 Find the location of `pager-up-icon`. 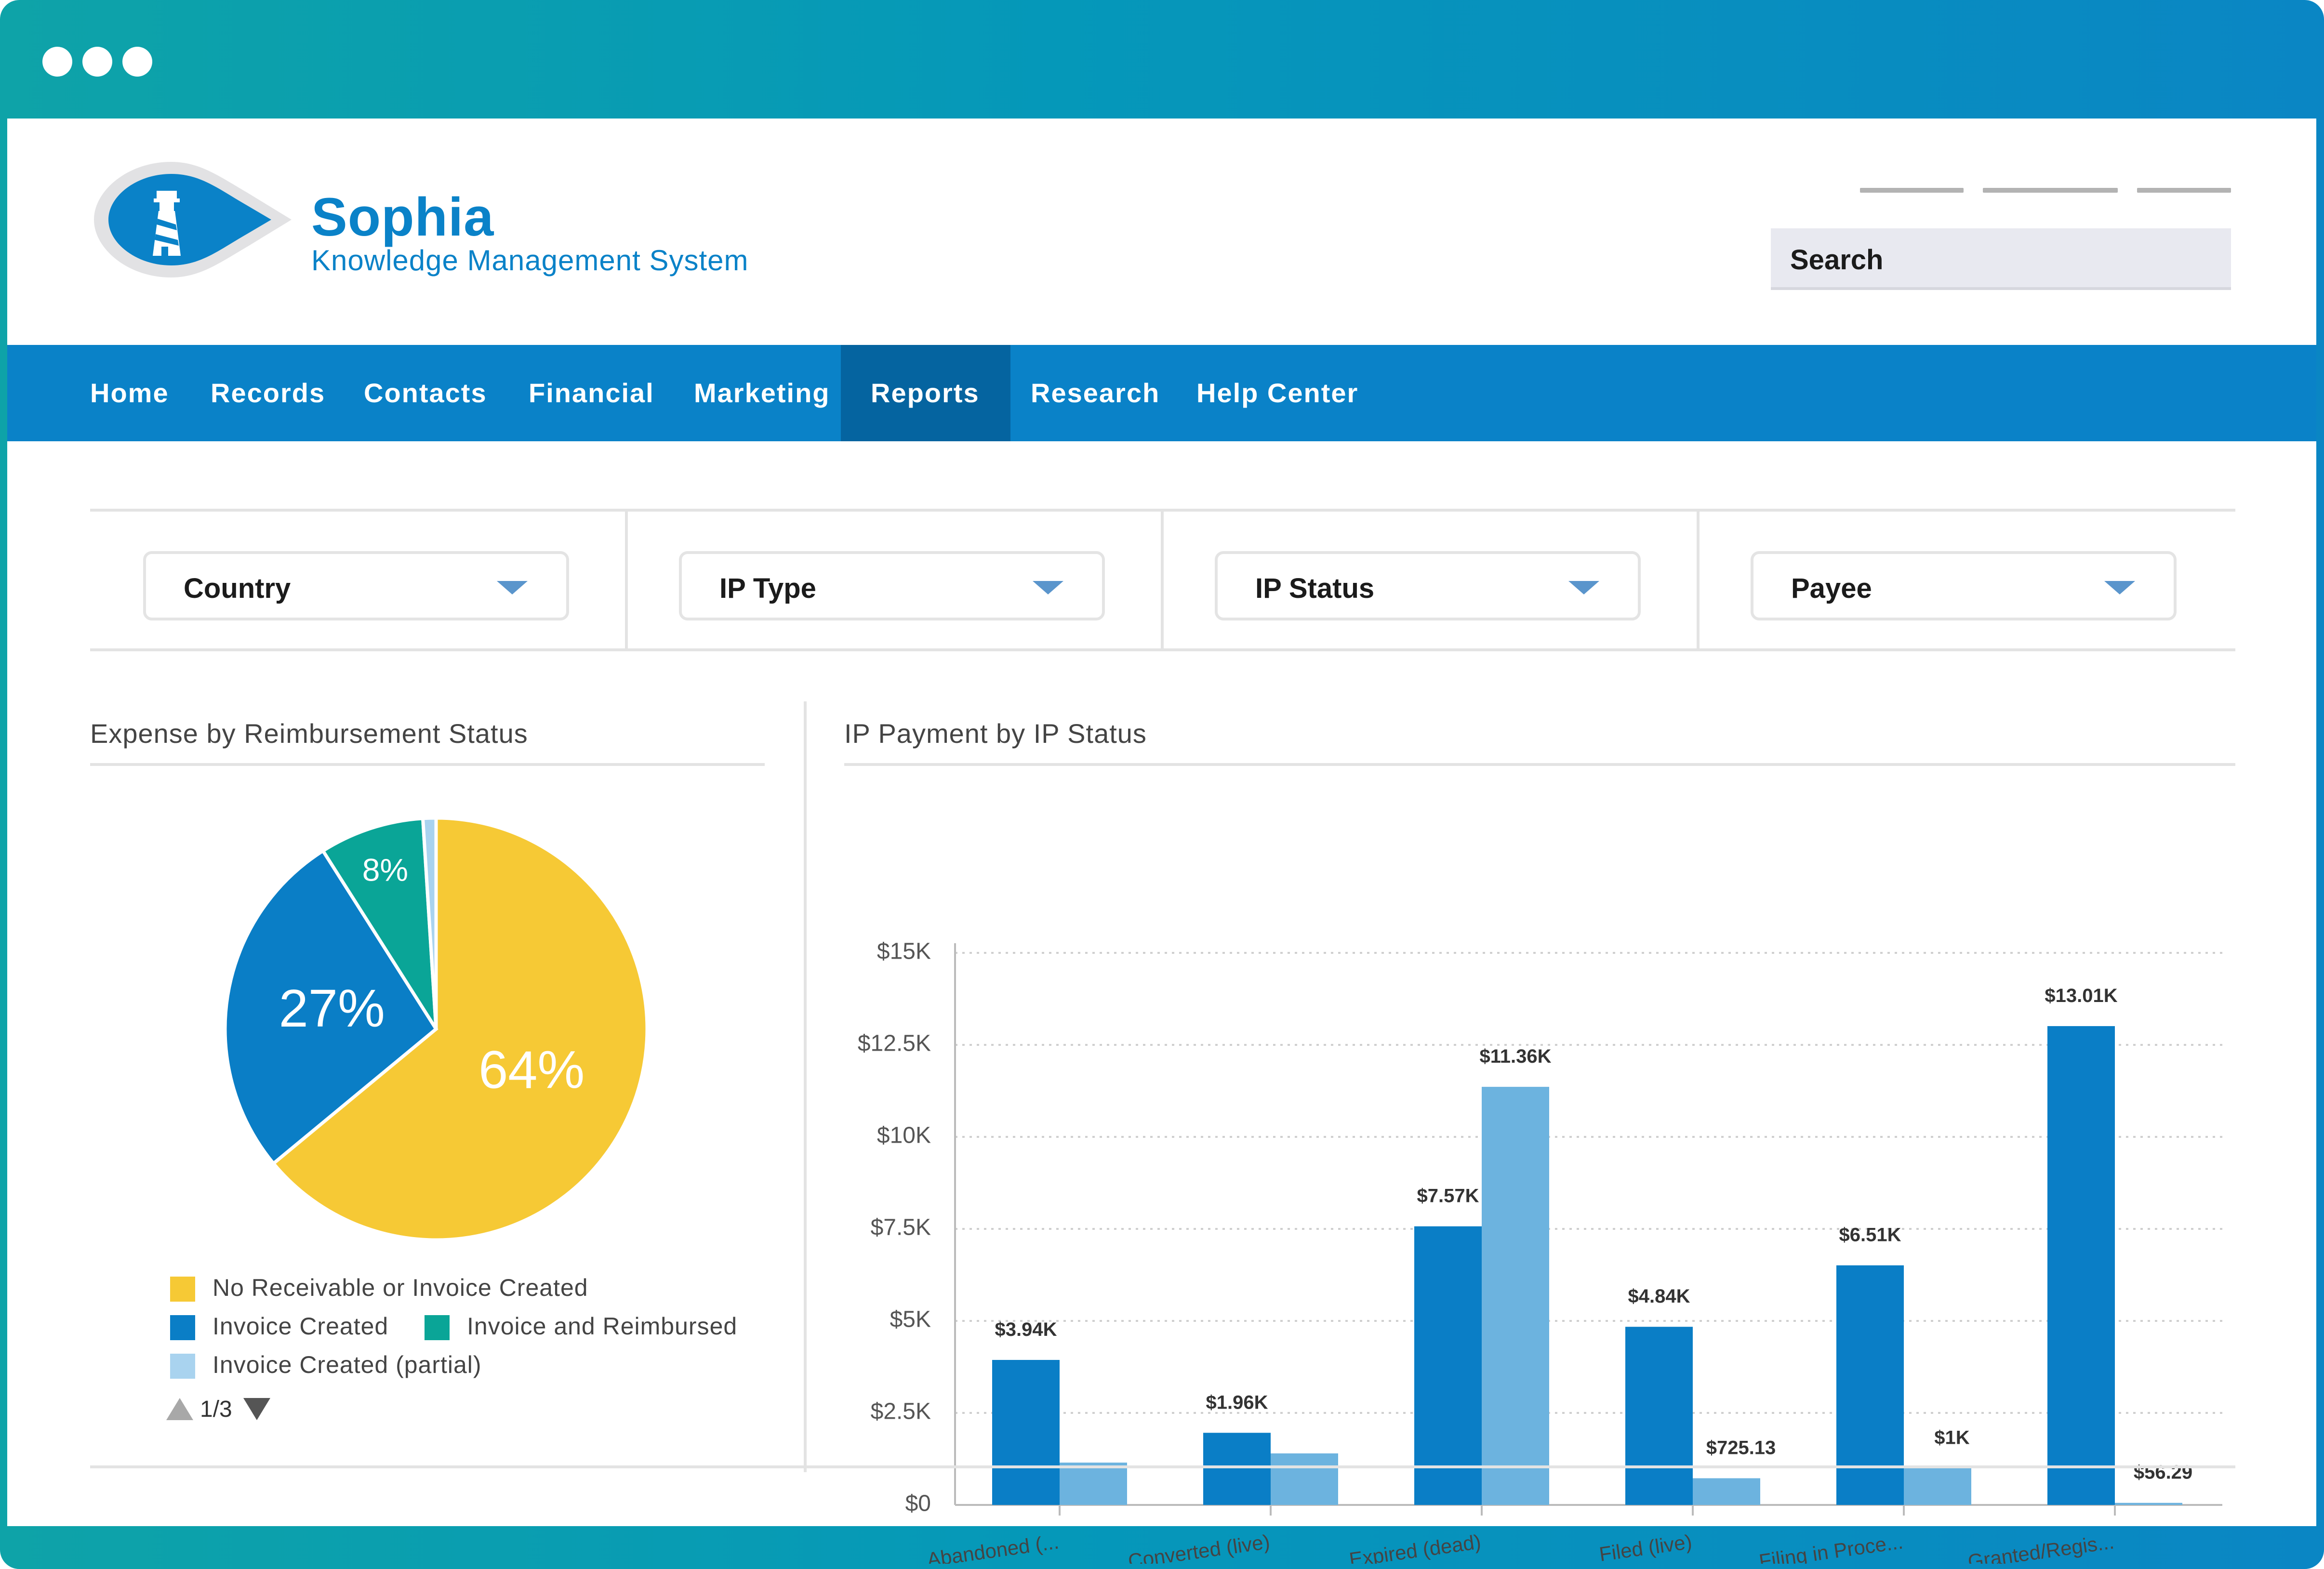

pager-up-icon is located at coordinates (179, 1409).